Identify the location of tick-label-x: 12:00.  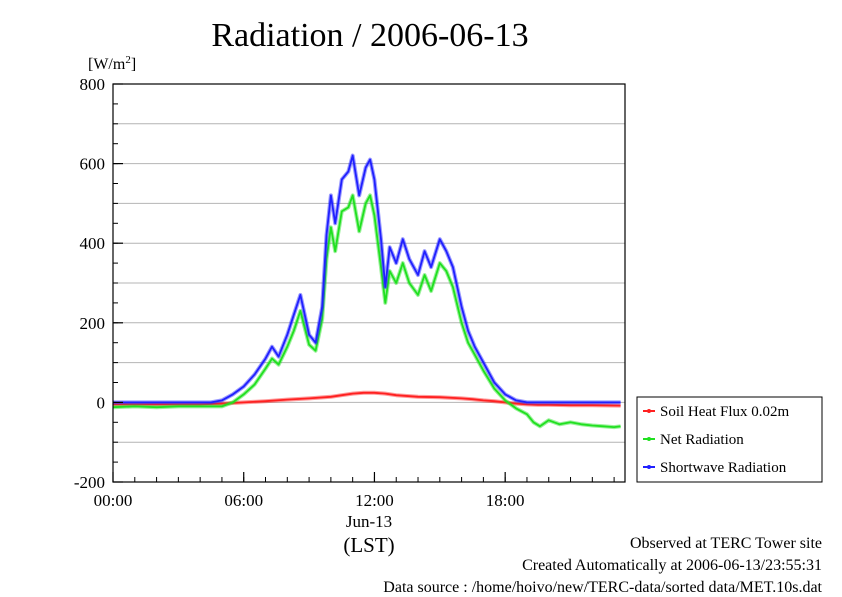
(374, 500).